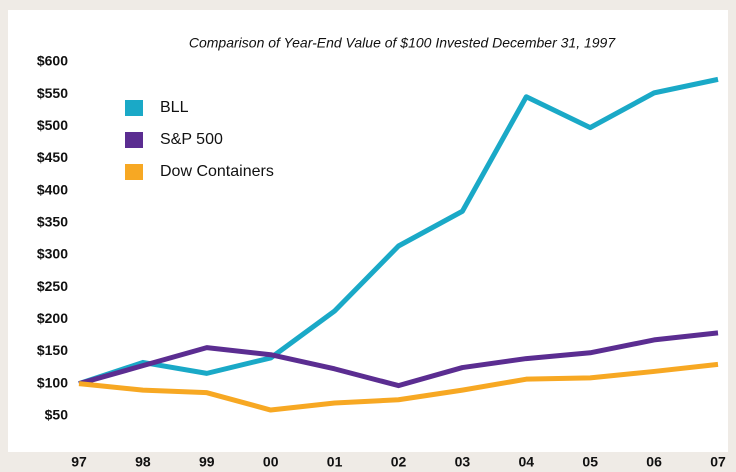  What do you see at coordinates (271, 462) in the screenshot?
I see `x-tick-label: 00` at bounding box center [271, 462].